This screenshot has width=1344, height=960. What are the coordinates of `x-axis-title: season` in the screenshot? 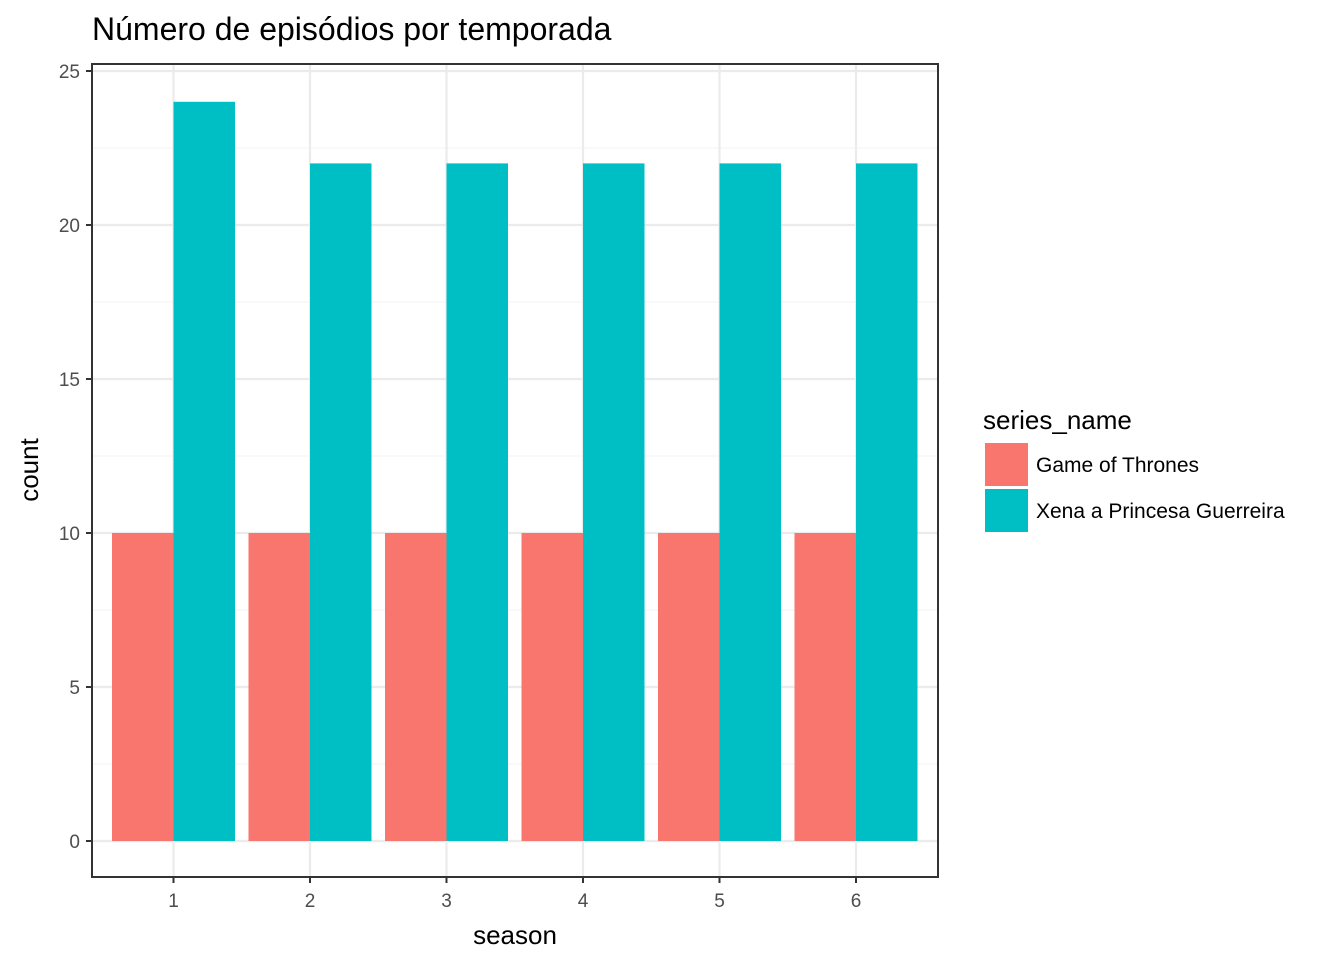 It's located at (515, 935).